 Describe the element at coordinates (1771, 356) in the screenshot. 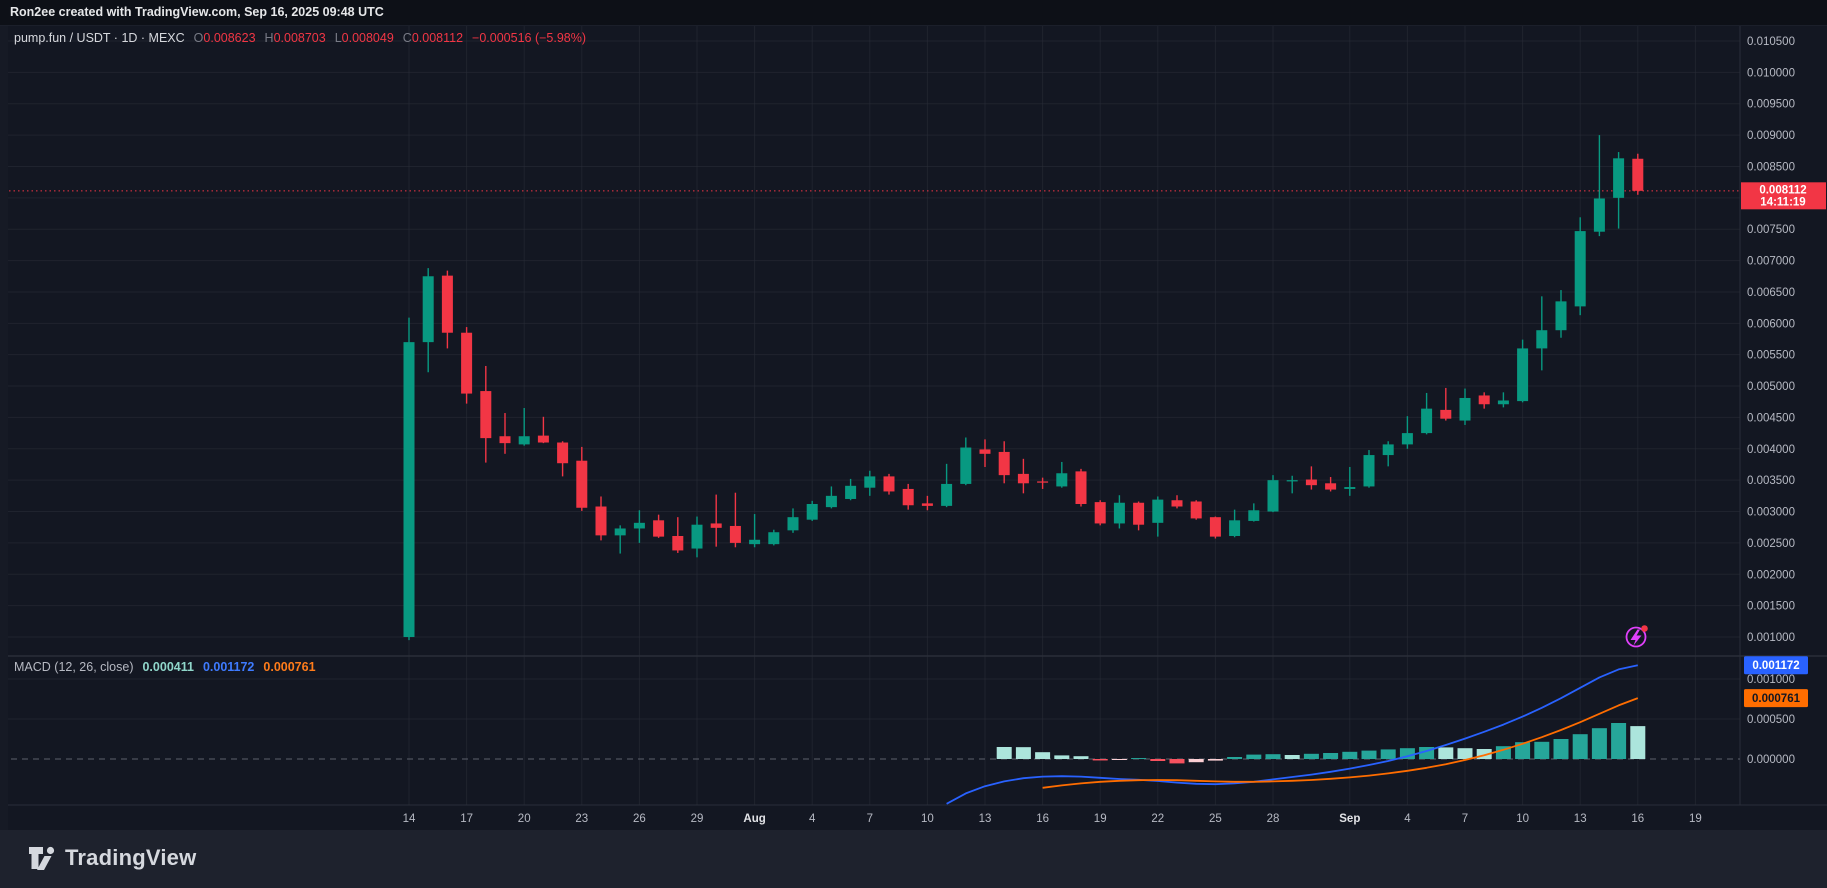

I see `svg-text: 0.005500` at that location.